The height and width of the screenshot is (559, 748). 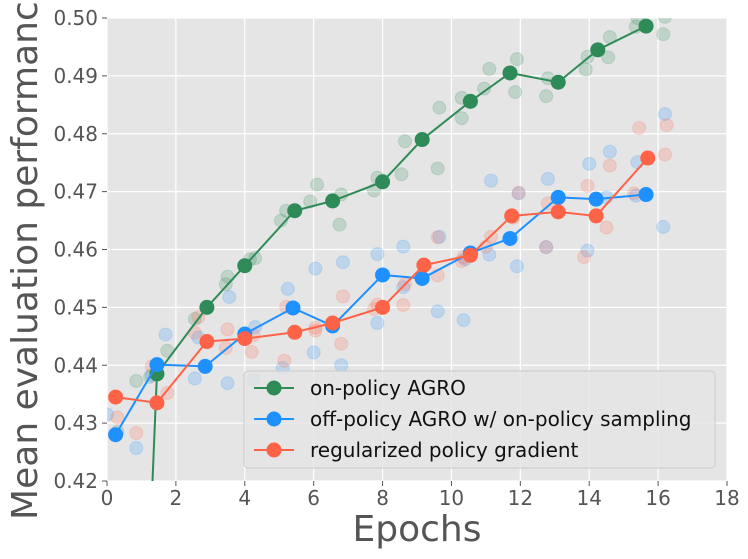 What do you see at coordinates (500, 419) in the screenshot?
I see `legend-entry: off-policy AGRO w/ on-policy sampling` at bounding box center [500, 419].